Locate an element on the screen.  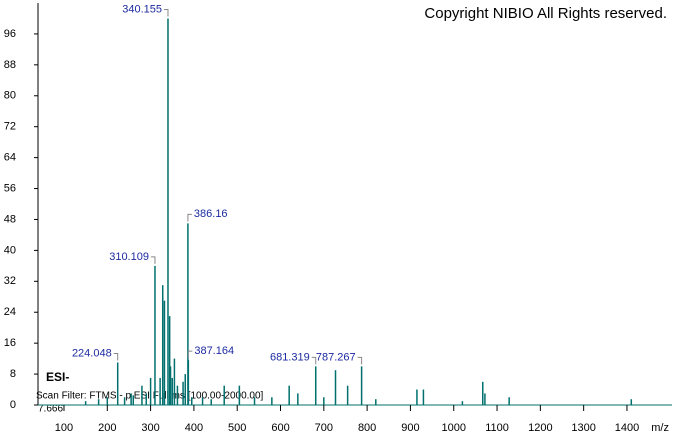
y-tick-label: 32 is located at coordinates (10, 281).